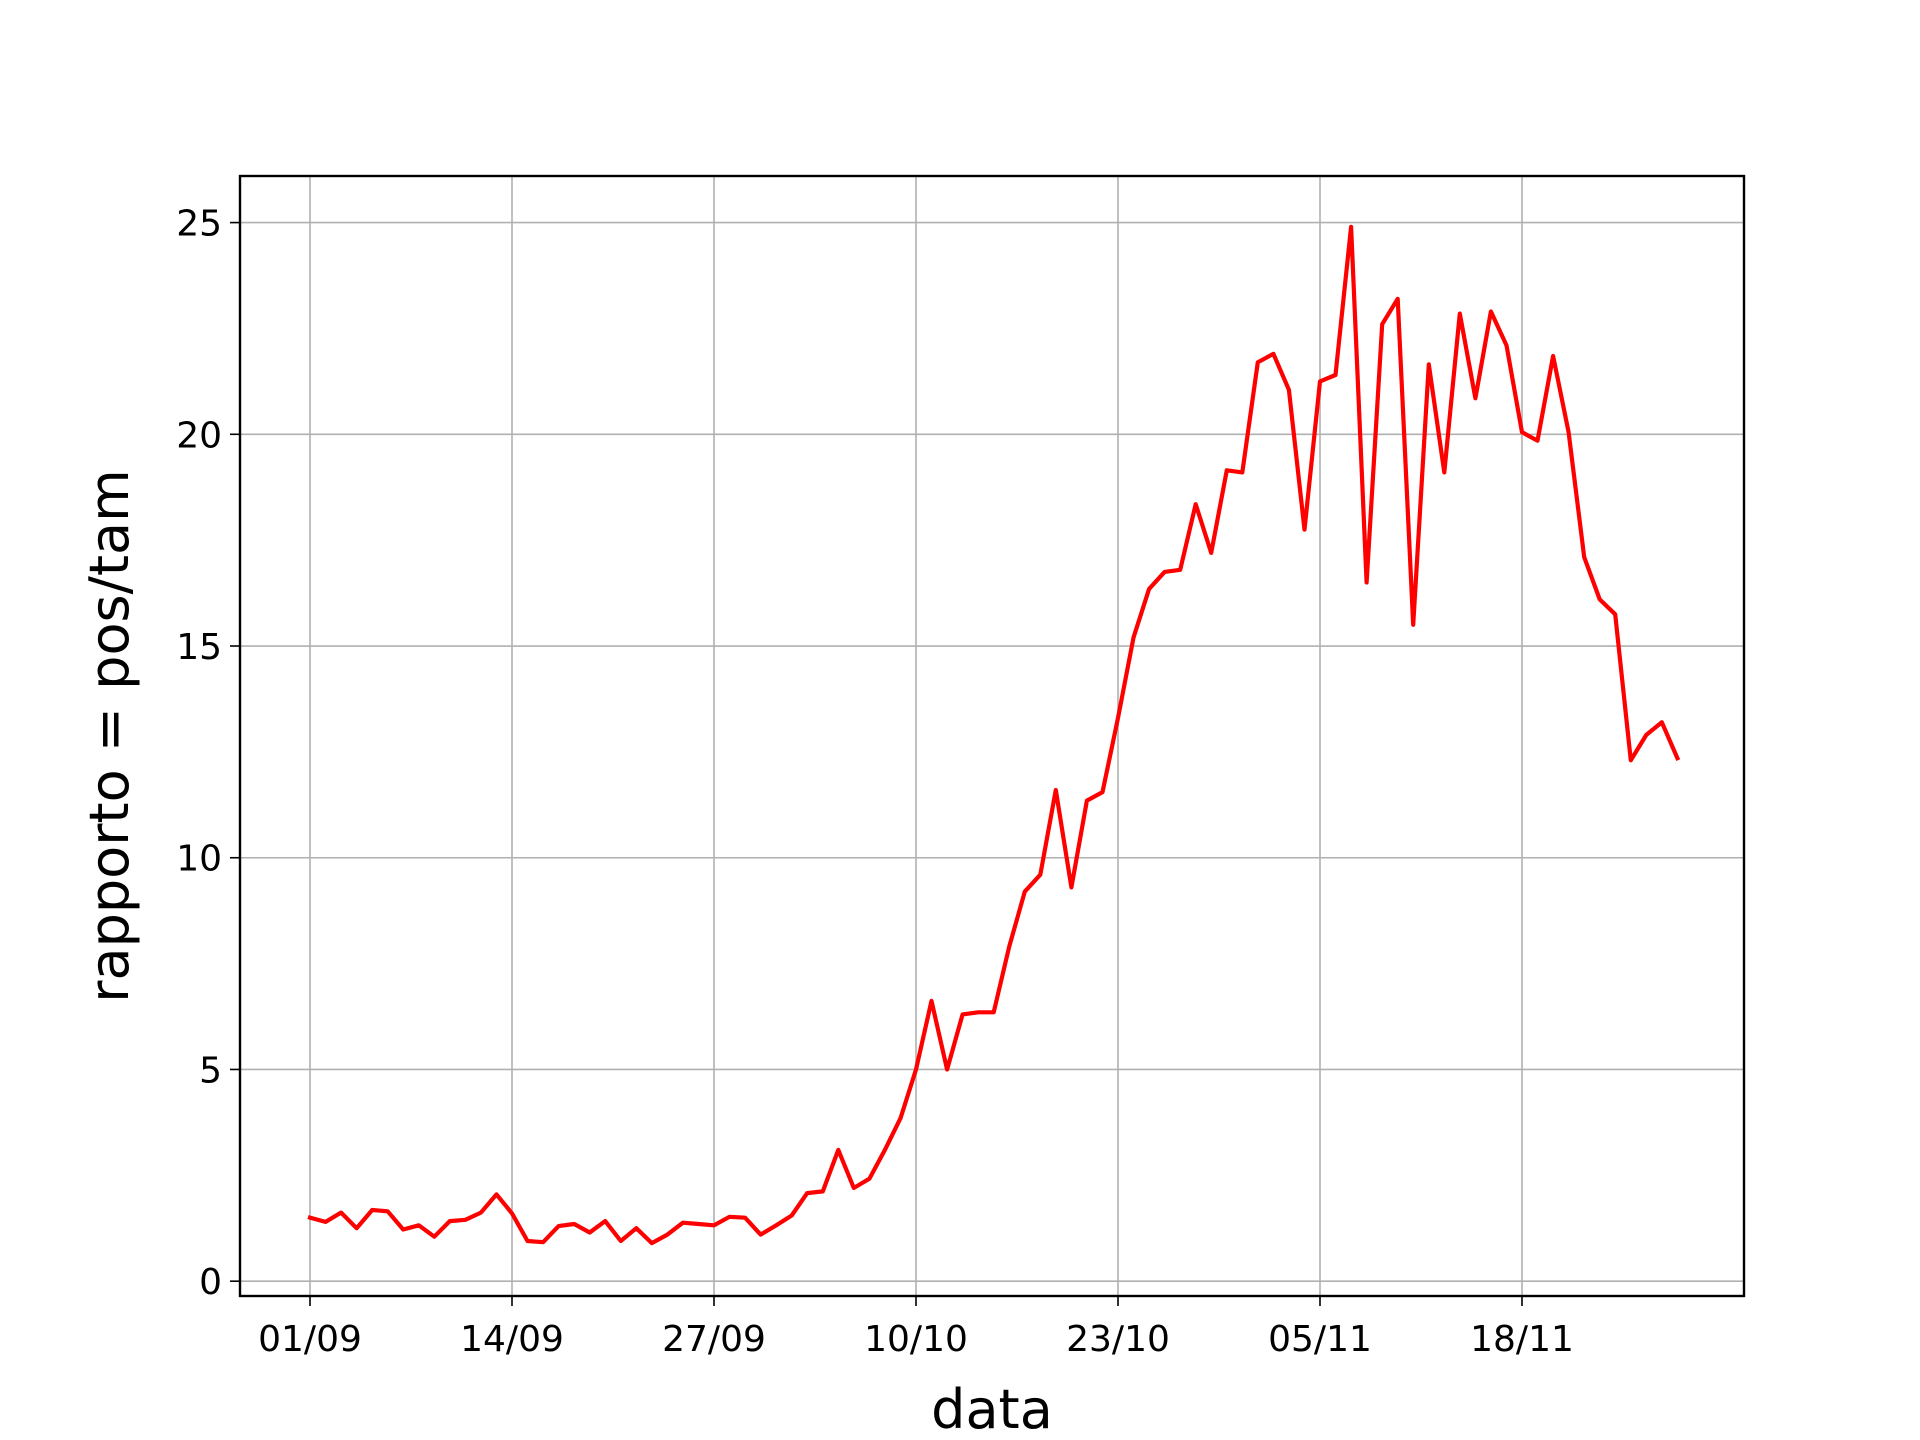 This screenshot has height=1440, width=1920. Describe the element at coordinates (1522, 1339) in the screenshot. I see `x-tick-label: 18/11` at that location.